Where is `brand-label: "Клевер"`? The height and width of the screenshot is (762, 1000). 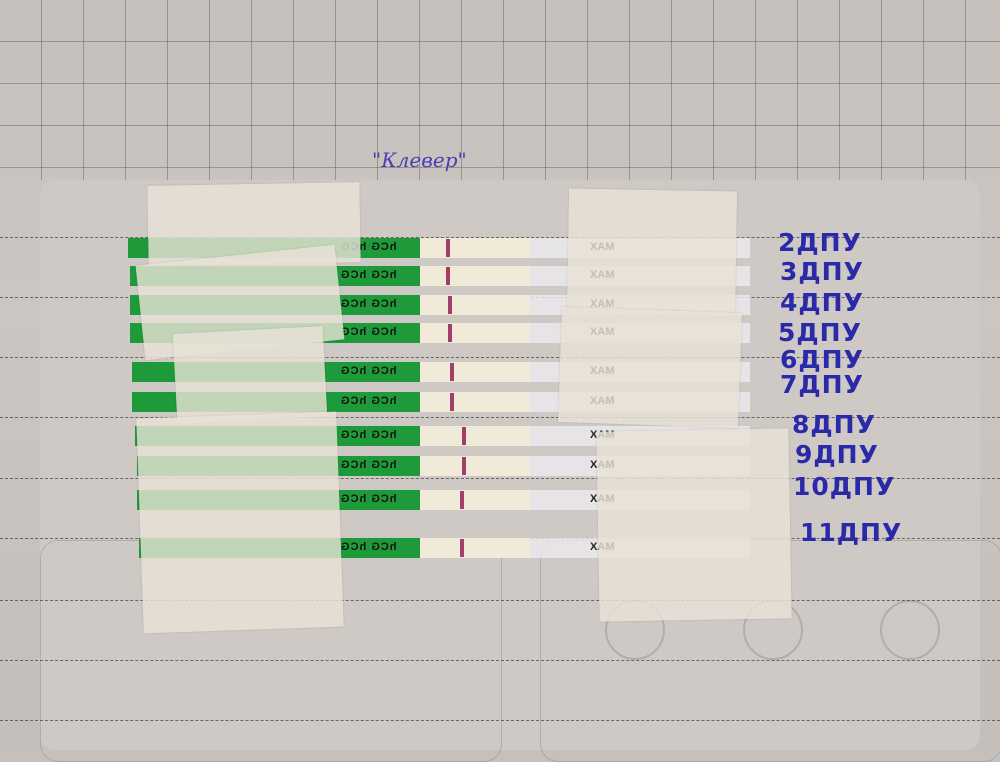 brand-label: "Клевер" is located at coordinates (419, 160).